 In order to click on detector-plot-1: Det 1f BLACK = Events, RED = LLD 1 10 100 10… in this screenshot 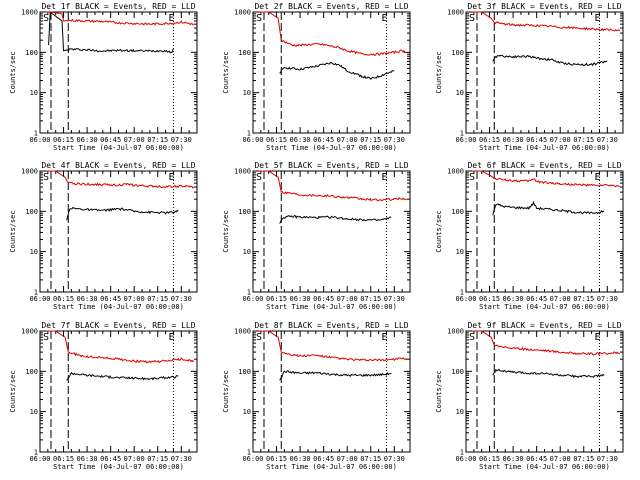, I will do `click(103, 77)`.